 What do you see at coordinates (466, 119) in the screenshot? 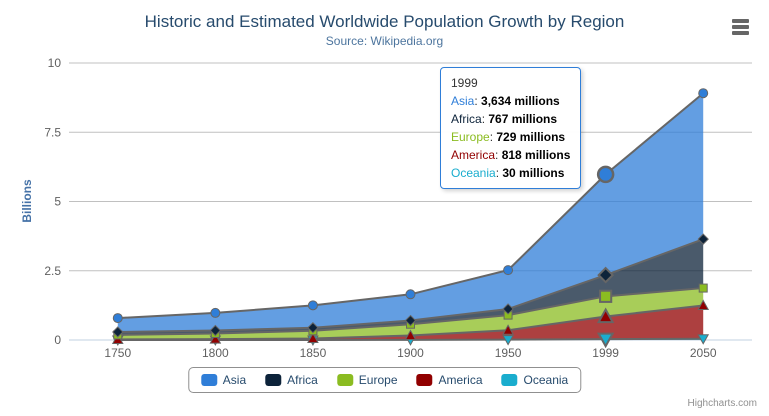
I see `tooltip-series-name: Africa` at bounding box center [466, 119].